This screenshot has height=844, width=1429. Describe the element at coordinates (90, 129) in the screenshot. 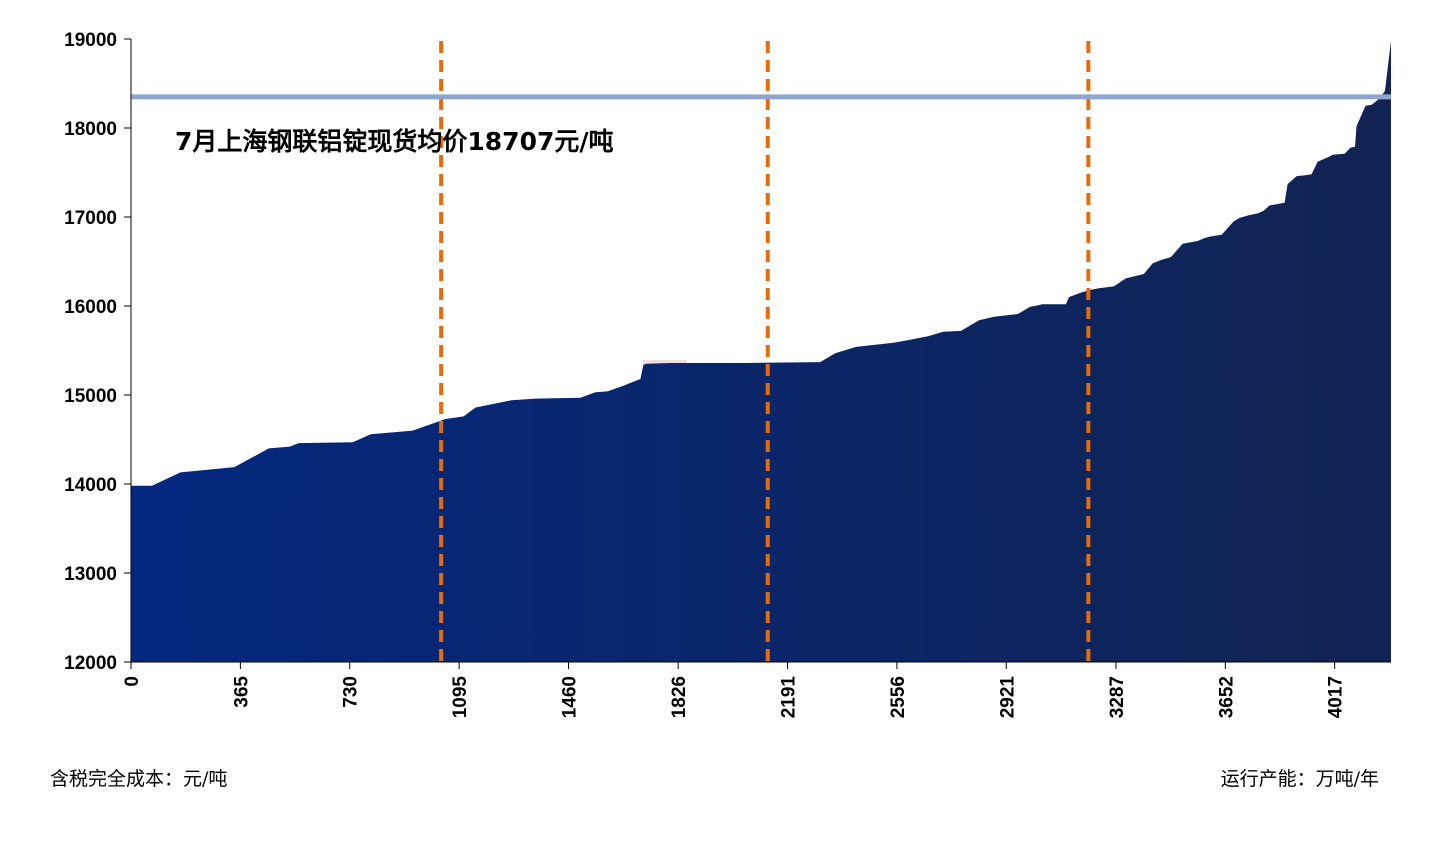

I see `y-tick-label: 18000` at that location.